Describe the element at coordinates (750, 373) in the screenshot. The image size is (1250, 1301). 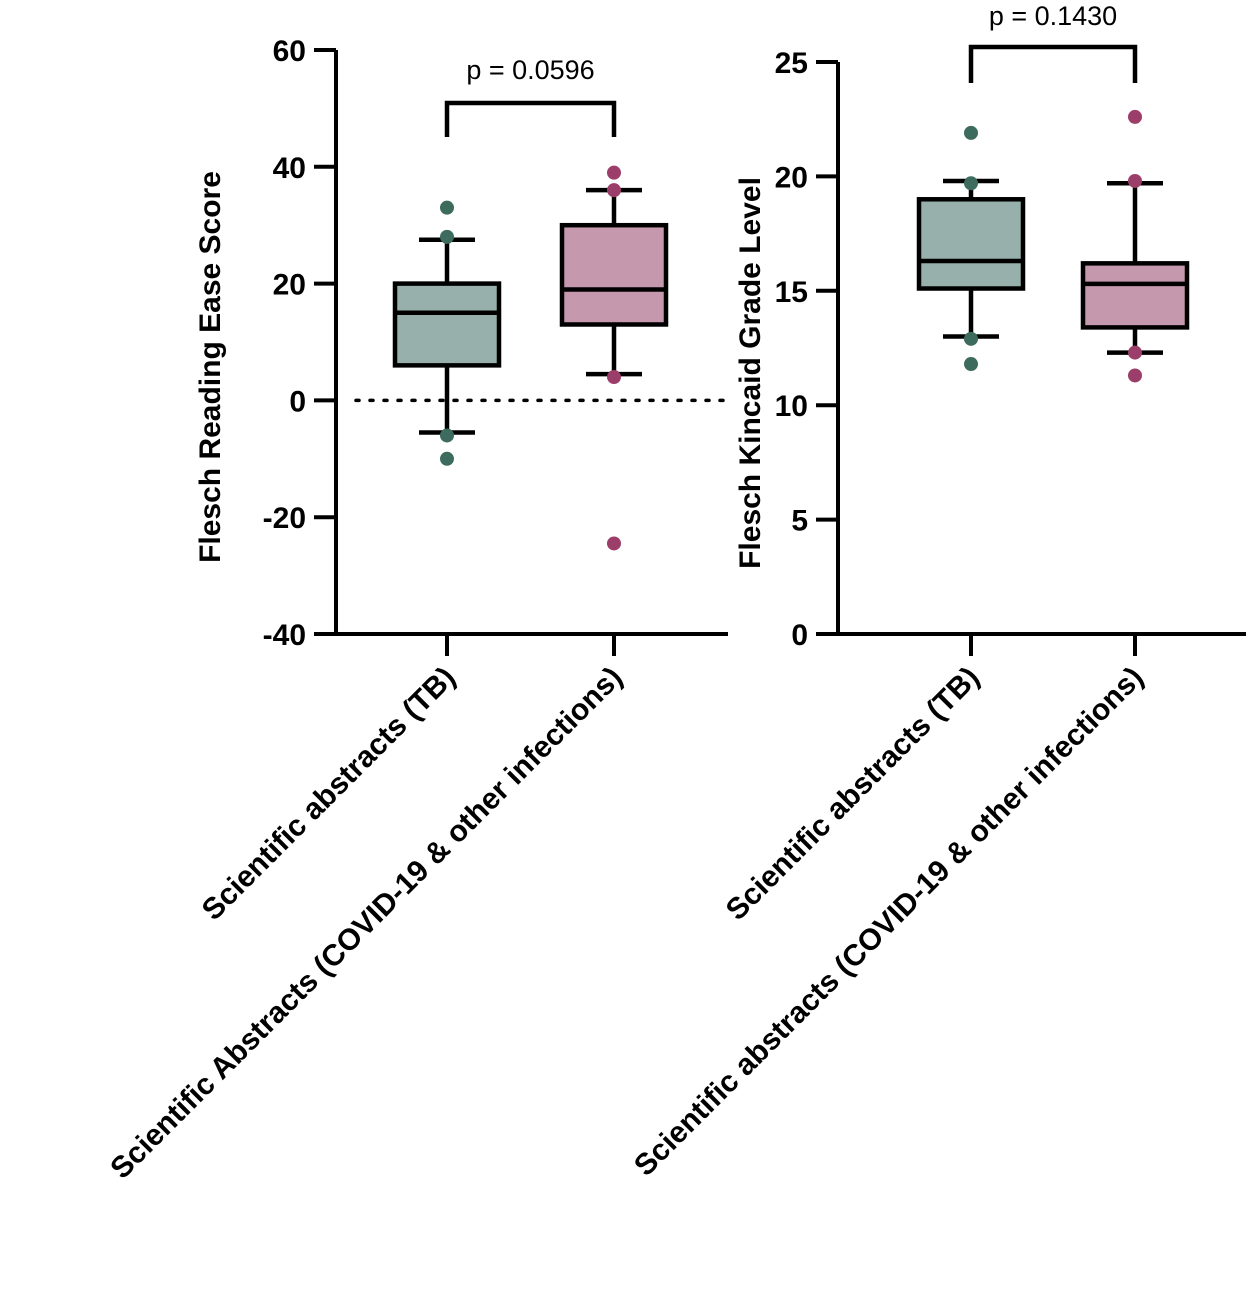
I see `y-axis-title: Flesch Kincaid Grade Level` at that location.